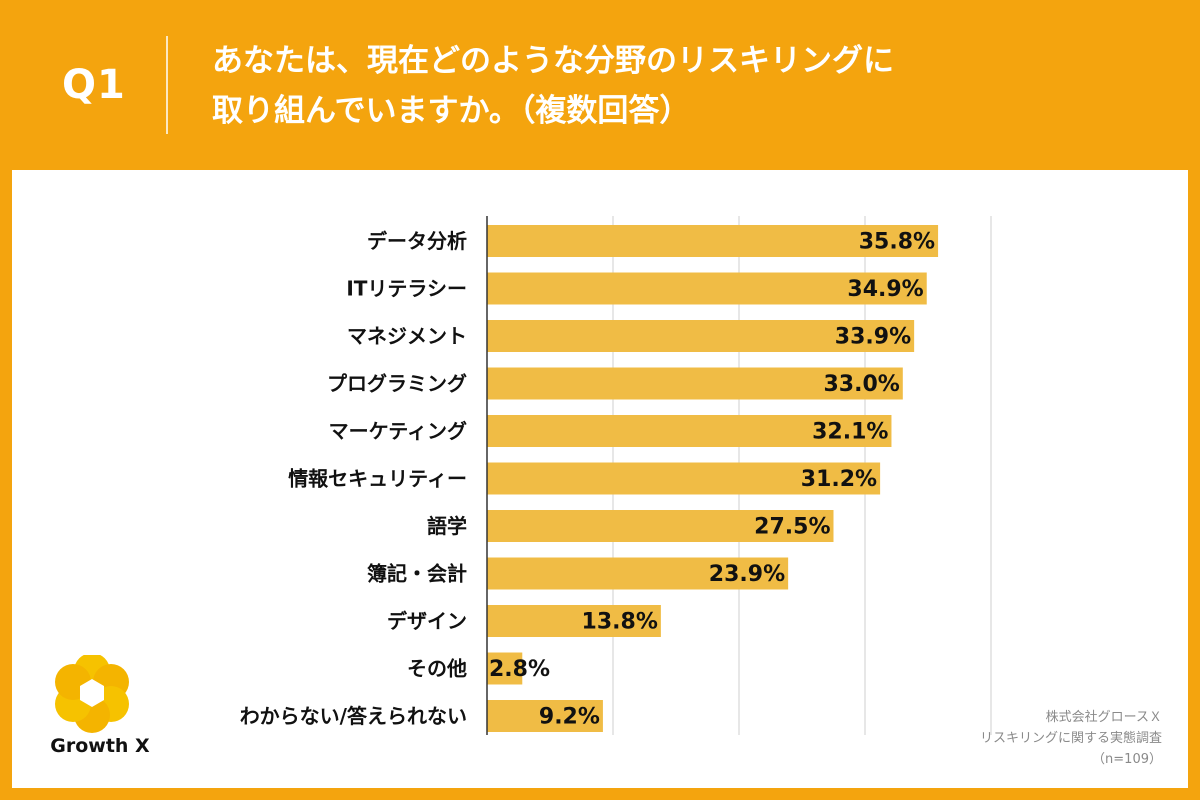 The height and width of the screenshot is (800, 1200). I want to click on growthx-logo: Growth X, so click(100, 709).